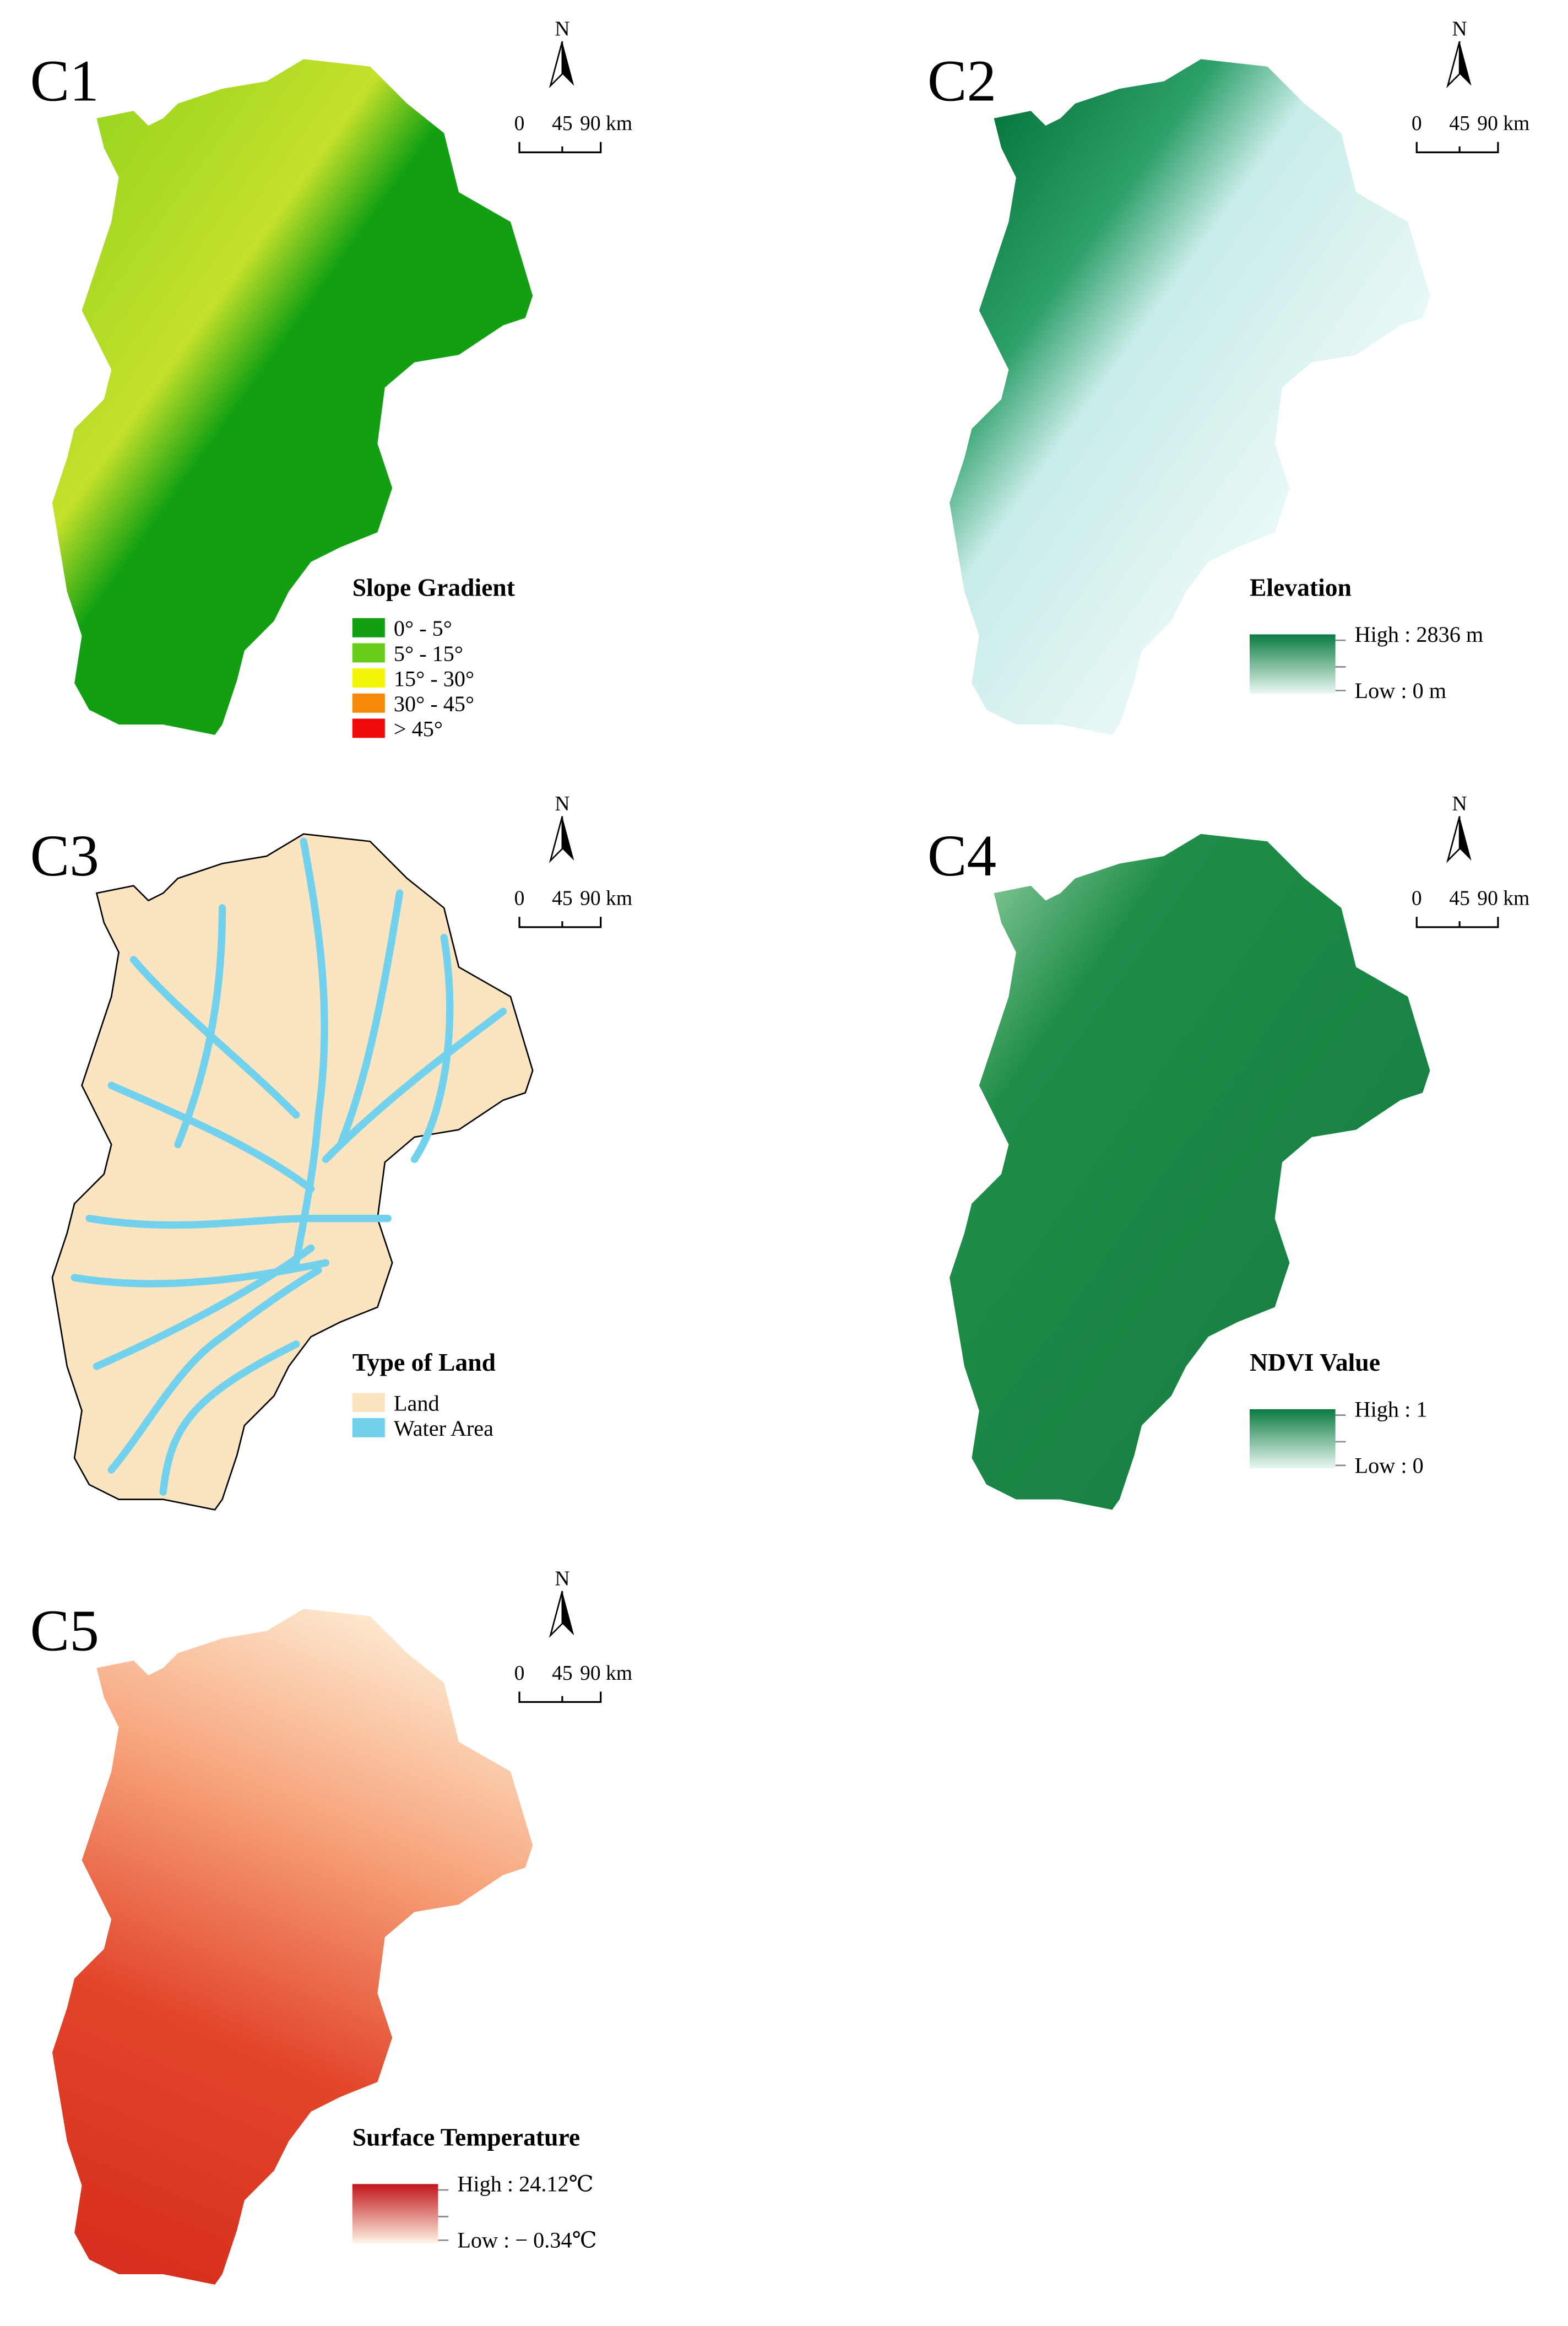 Image resolution: width=1568 pixels, height=2326 pixels. I want to click on panel-label: C3, so click(64, 856).